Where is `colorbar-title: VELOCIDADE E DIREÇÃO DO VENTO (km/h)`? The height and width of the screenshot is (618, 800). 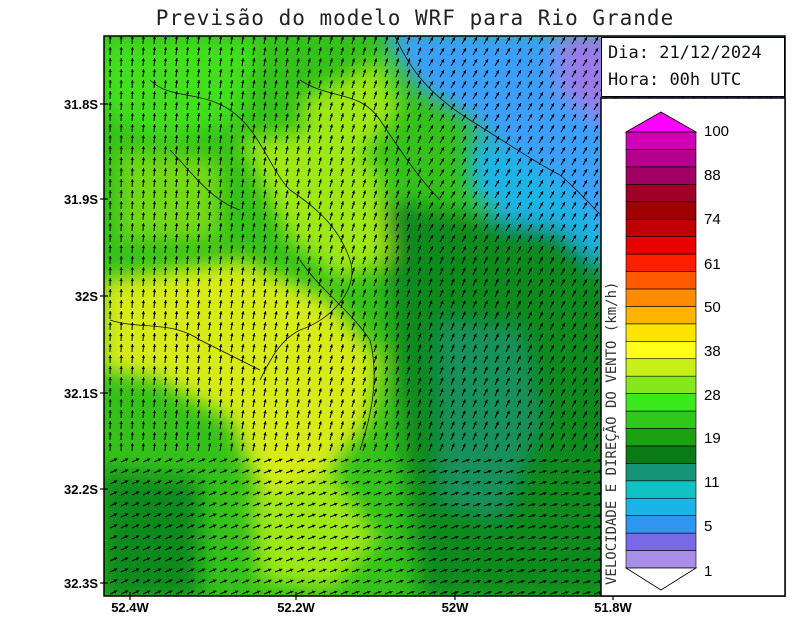
colorbar-title: VELOCIDADE E DIREÇÃO DO VENTO (km/h) is located at coordinates (611, 433).